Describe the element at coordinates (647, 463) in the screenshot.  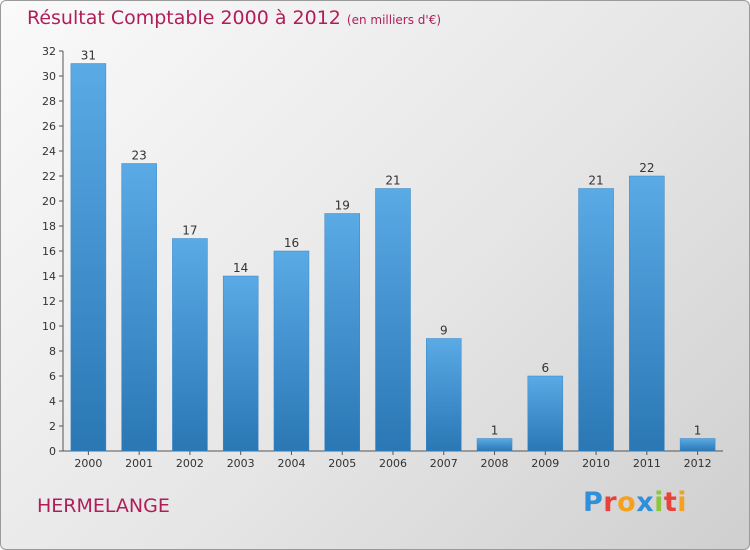
I see `x-tick-label: 2011` at that location.